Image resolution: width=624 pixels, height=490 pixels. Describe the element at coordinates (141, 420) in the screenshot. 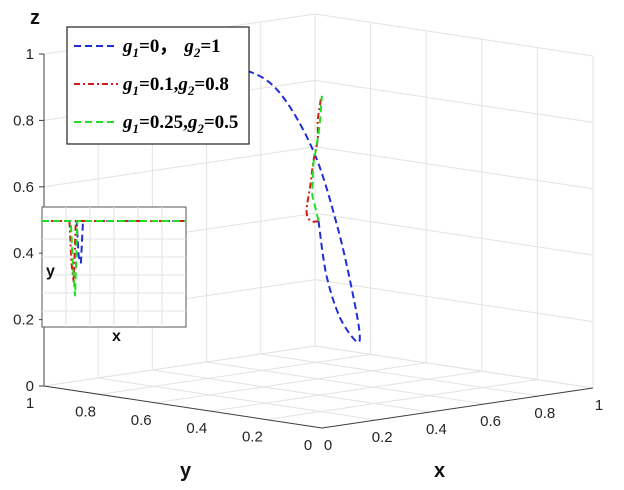

I see `y-tick-label: 0.6` at that location.